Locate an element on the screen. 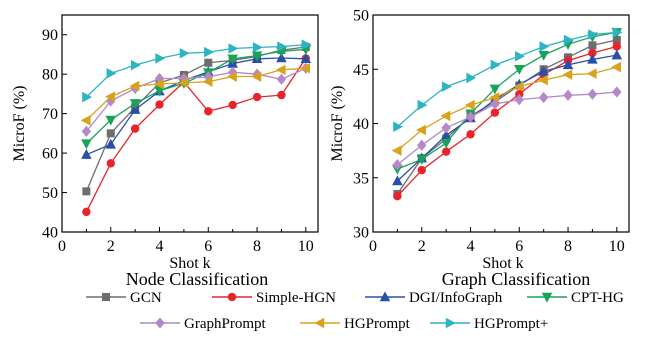  series-graphprompt is located at coordinates (507, 128).